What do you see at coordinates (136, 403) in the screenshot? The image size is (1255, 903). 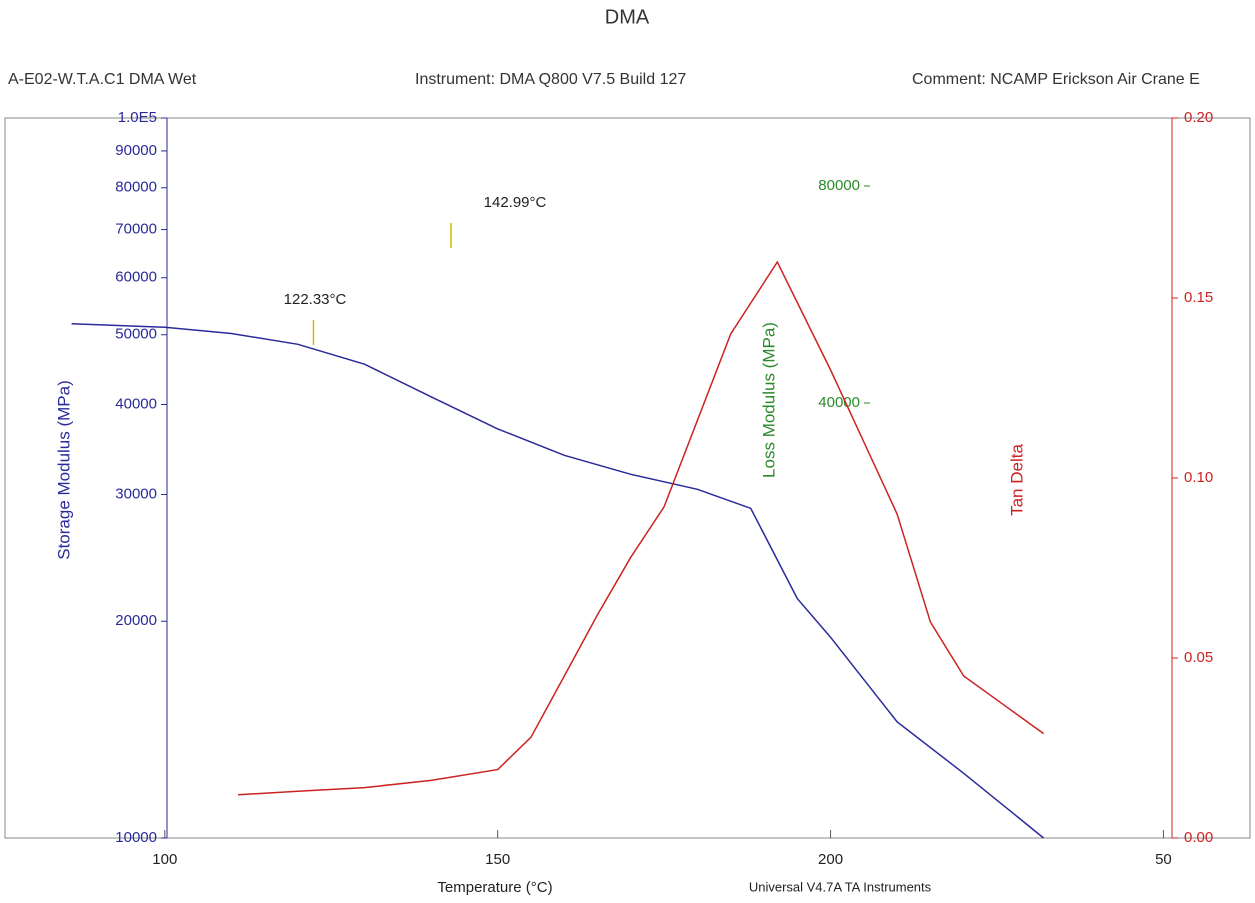 I see `y-tick-label: 40000` at bounding box center [136, 403].